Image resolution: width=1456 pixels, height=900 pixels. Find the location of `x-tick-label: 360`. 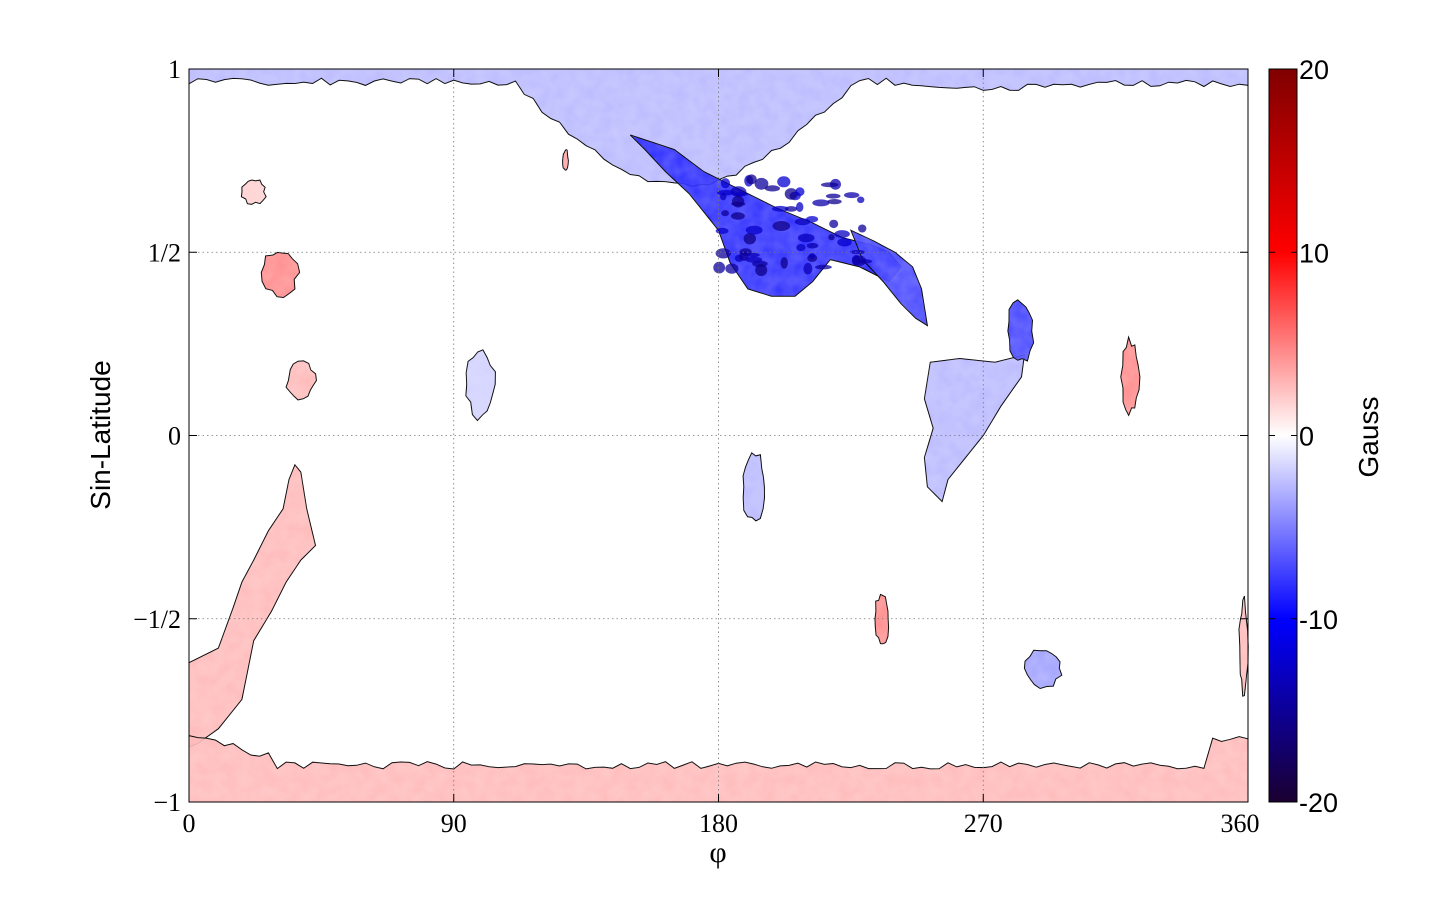

x-tick-label: 360 is located at coordinates (1240, 823).